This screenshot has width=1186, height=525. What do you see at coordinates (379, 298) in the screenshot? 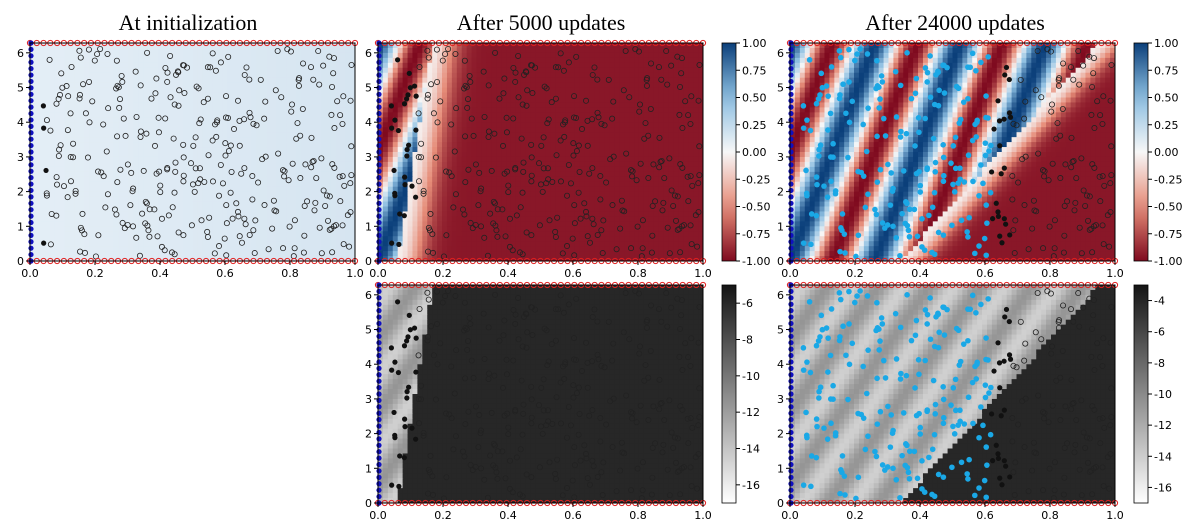
I see `mid-residual-initial-point` at bounding box center [379, 298].